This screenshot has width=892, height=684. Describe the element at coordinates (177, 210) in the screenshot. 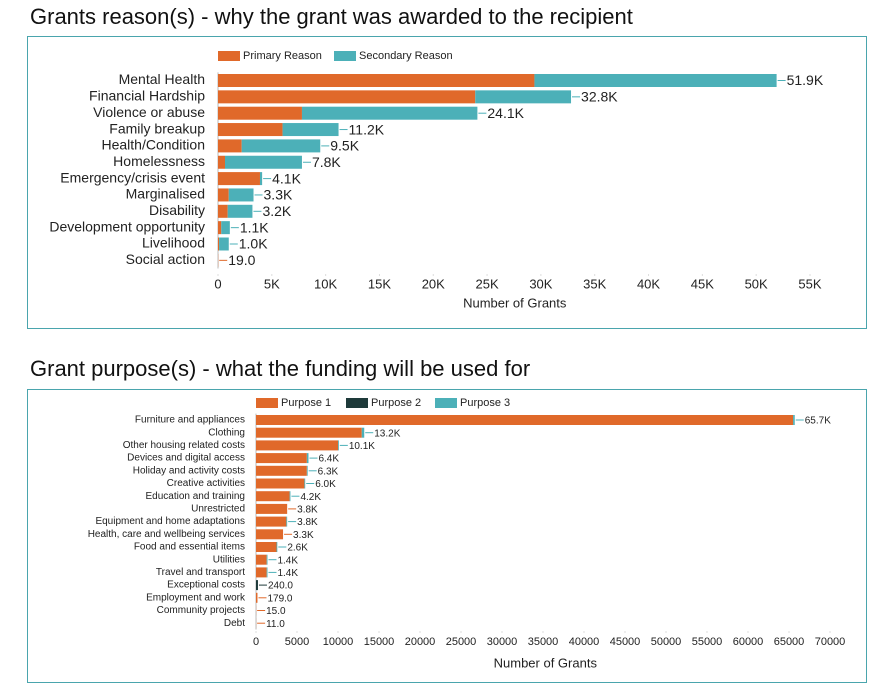

I see `category-label: Disability` at that location.